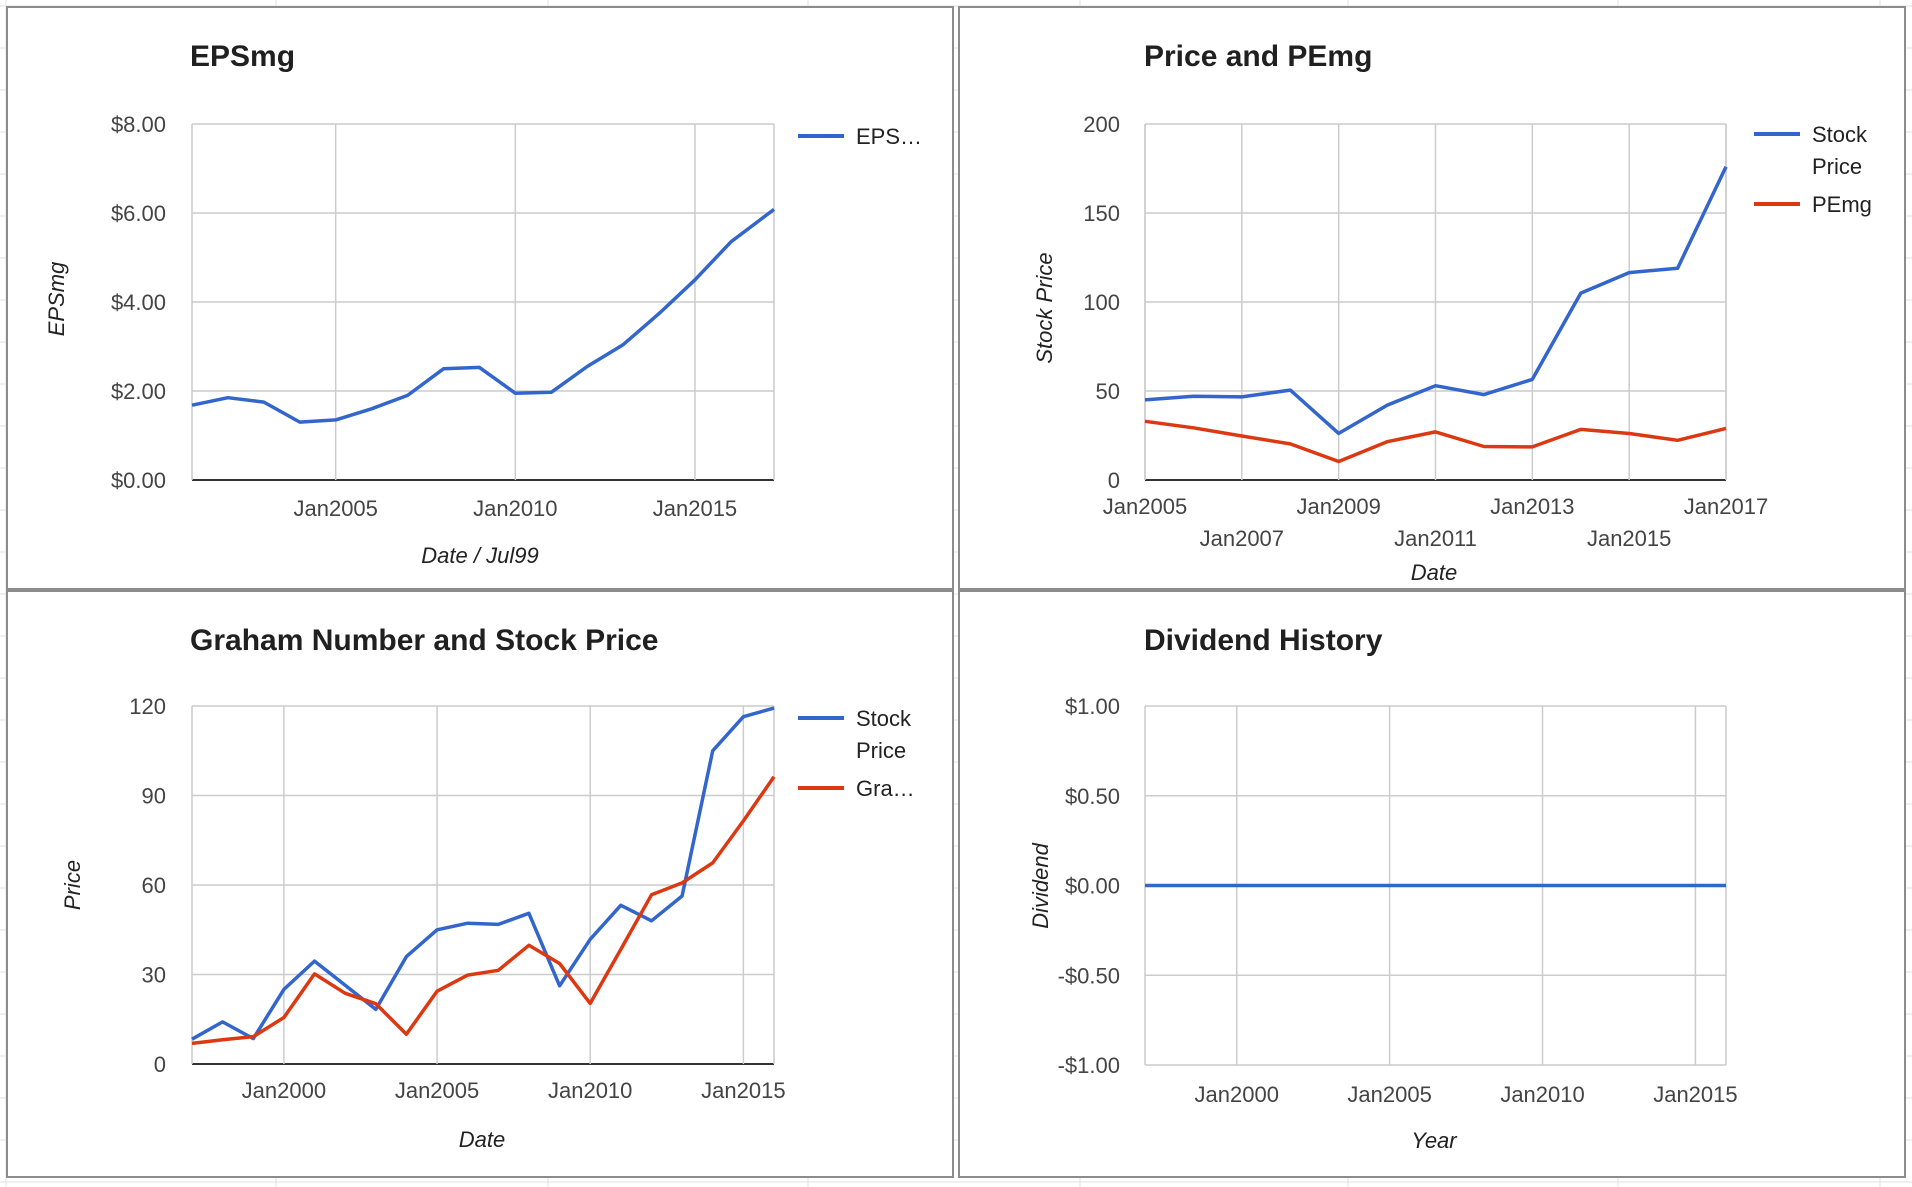  What do you see at coordinates (138, 391) in the screenshot?
I see `y-tick-label: $2.00` at bounding box center [138, 391].